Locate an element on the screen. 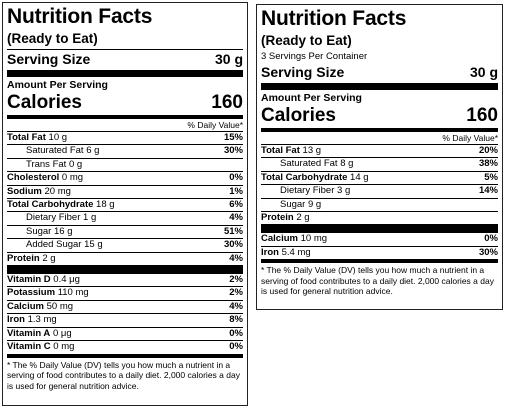 This screenshot has width=505, height=410. vitamin-amount: 5.4 mg is located at coordinates (296, 252).